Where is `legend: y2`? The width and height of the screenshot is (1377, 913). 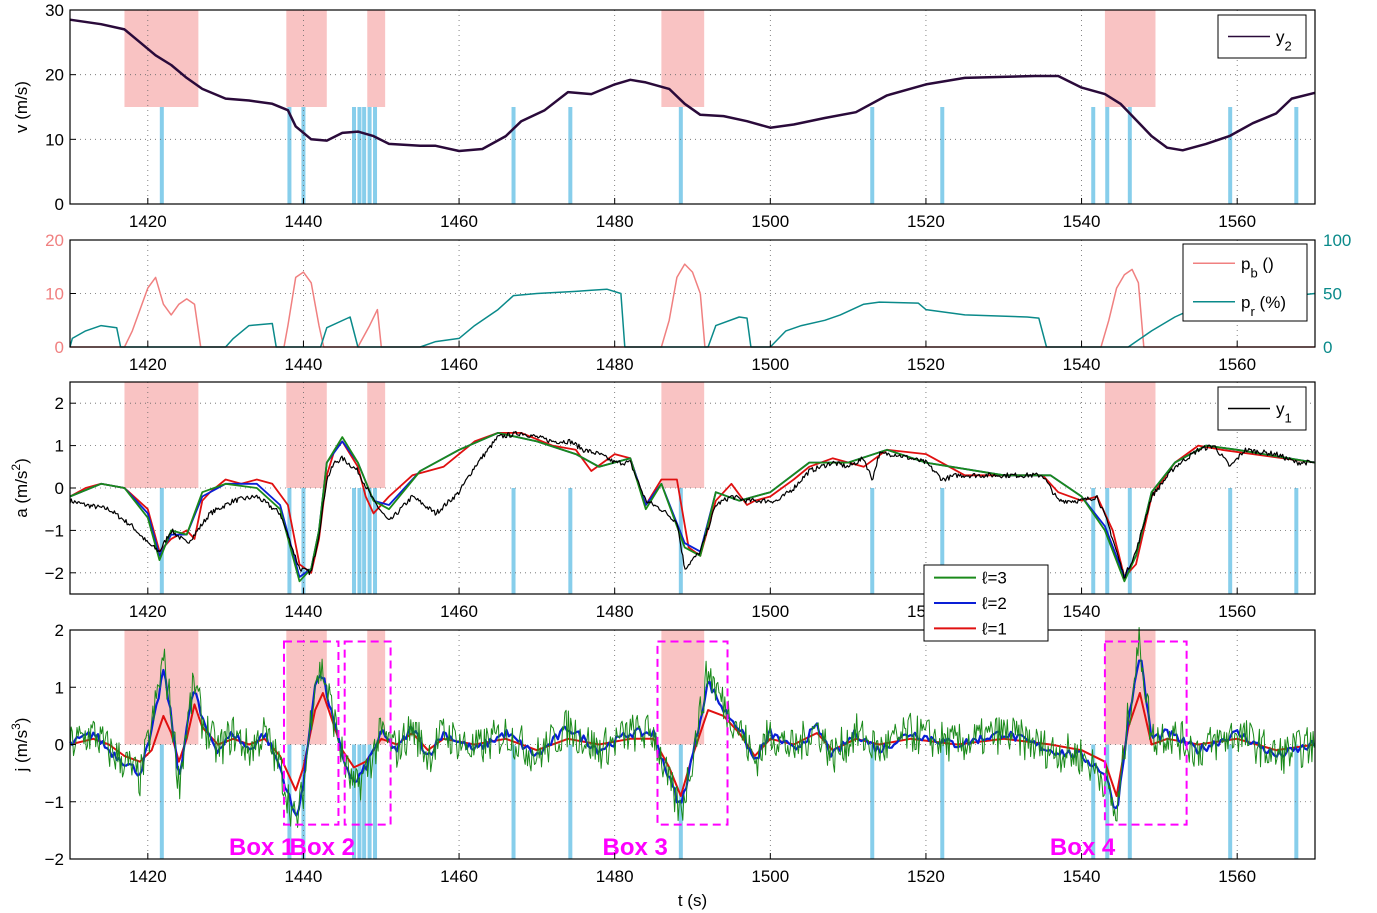
legend: y2 is located at coordinates (1262, 36).